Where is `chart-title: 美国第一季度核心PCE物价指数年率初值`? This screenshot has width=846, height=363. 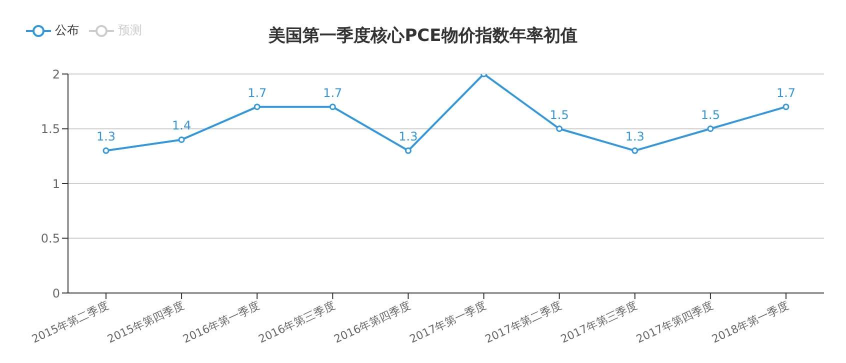
chart-title: 美国第一季度核心PCE物价指数年率初值 is located at coordinates (423, 36).